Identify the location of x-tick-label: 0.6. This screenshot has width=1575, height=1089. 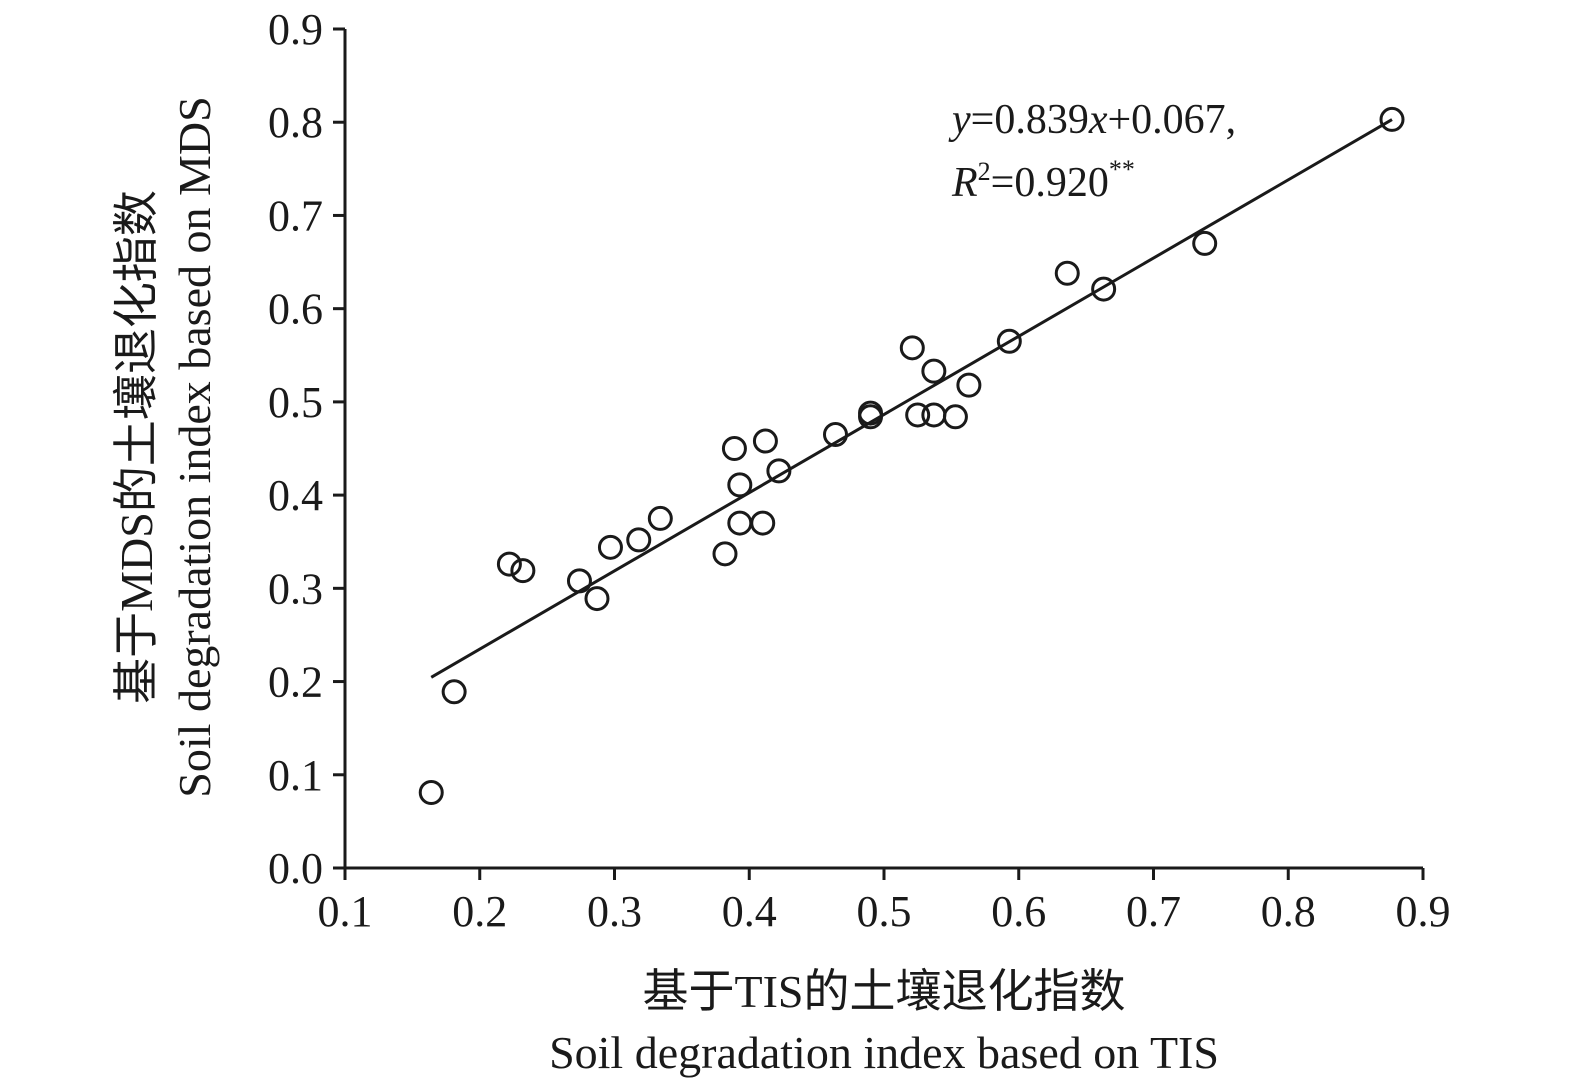
(1018, 911).